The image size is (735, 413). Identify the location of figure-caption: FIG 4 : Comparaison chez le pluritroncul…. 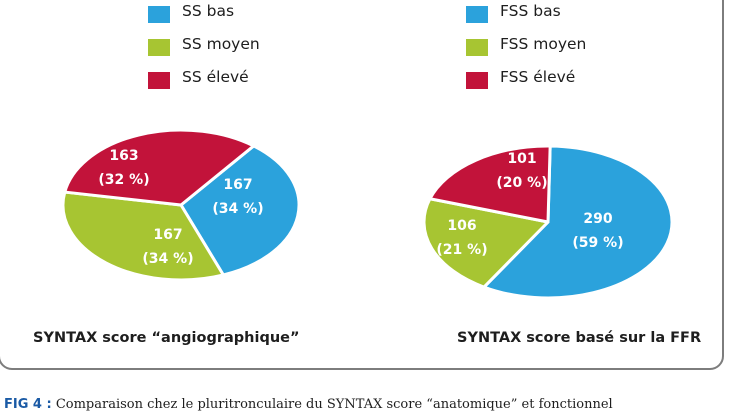
(367, 404).